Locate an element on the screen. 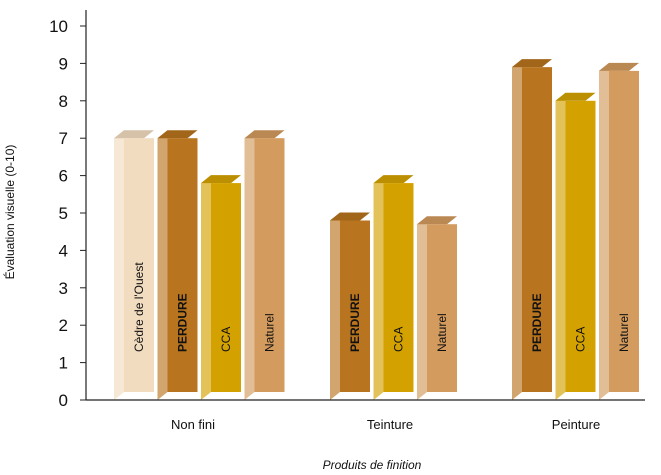 The height and width of the screenshot is (475, 661). y-tick-label: 9 is located at coordinates (63, 63).